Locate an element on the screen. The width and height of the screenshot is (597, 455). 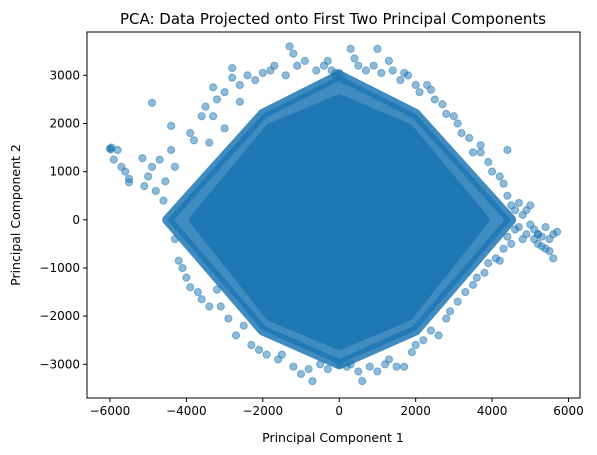
y-axis: −3000 −2000 −1000 0 1000 2000 3000 is located at coordinates (63, 219).